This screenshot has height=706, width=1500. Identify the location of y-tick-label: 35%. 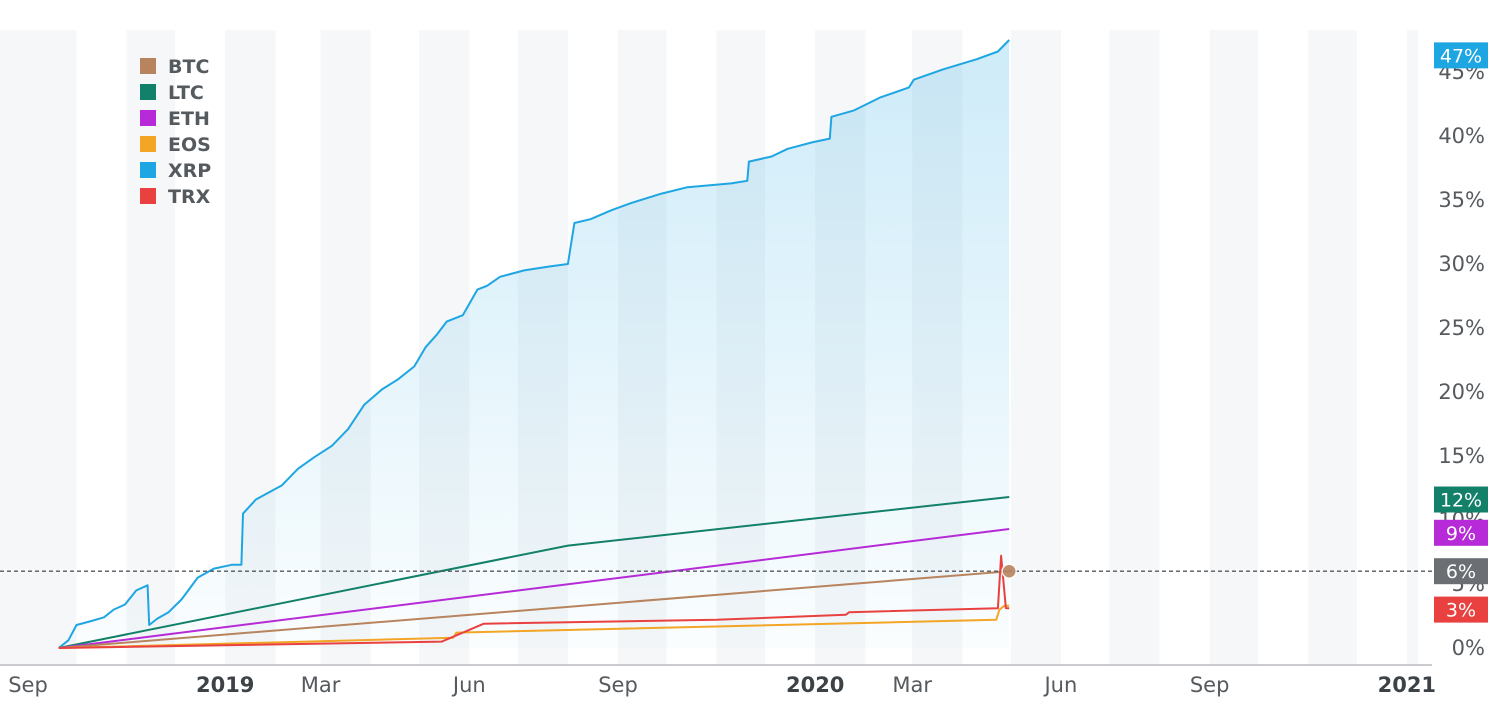
(1461, 200).